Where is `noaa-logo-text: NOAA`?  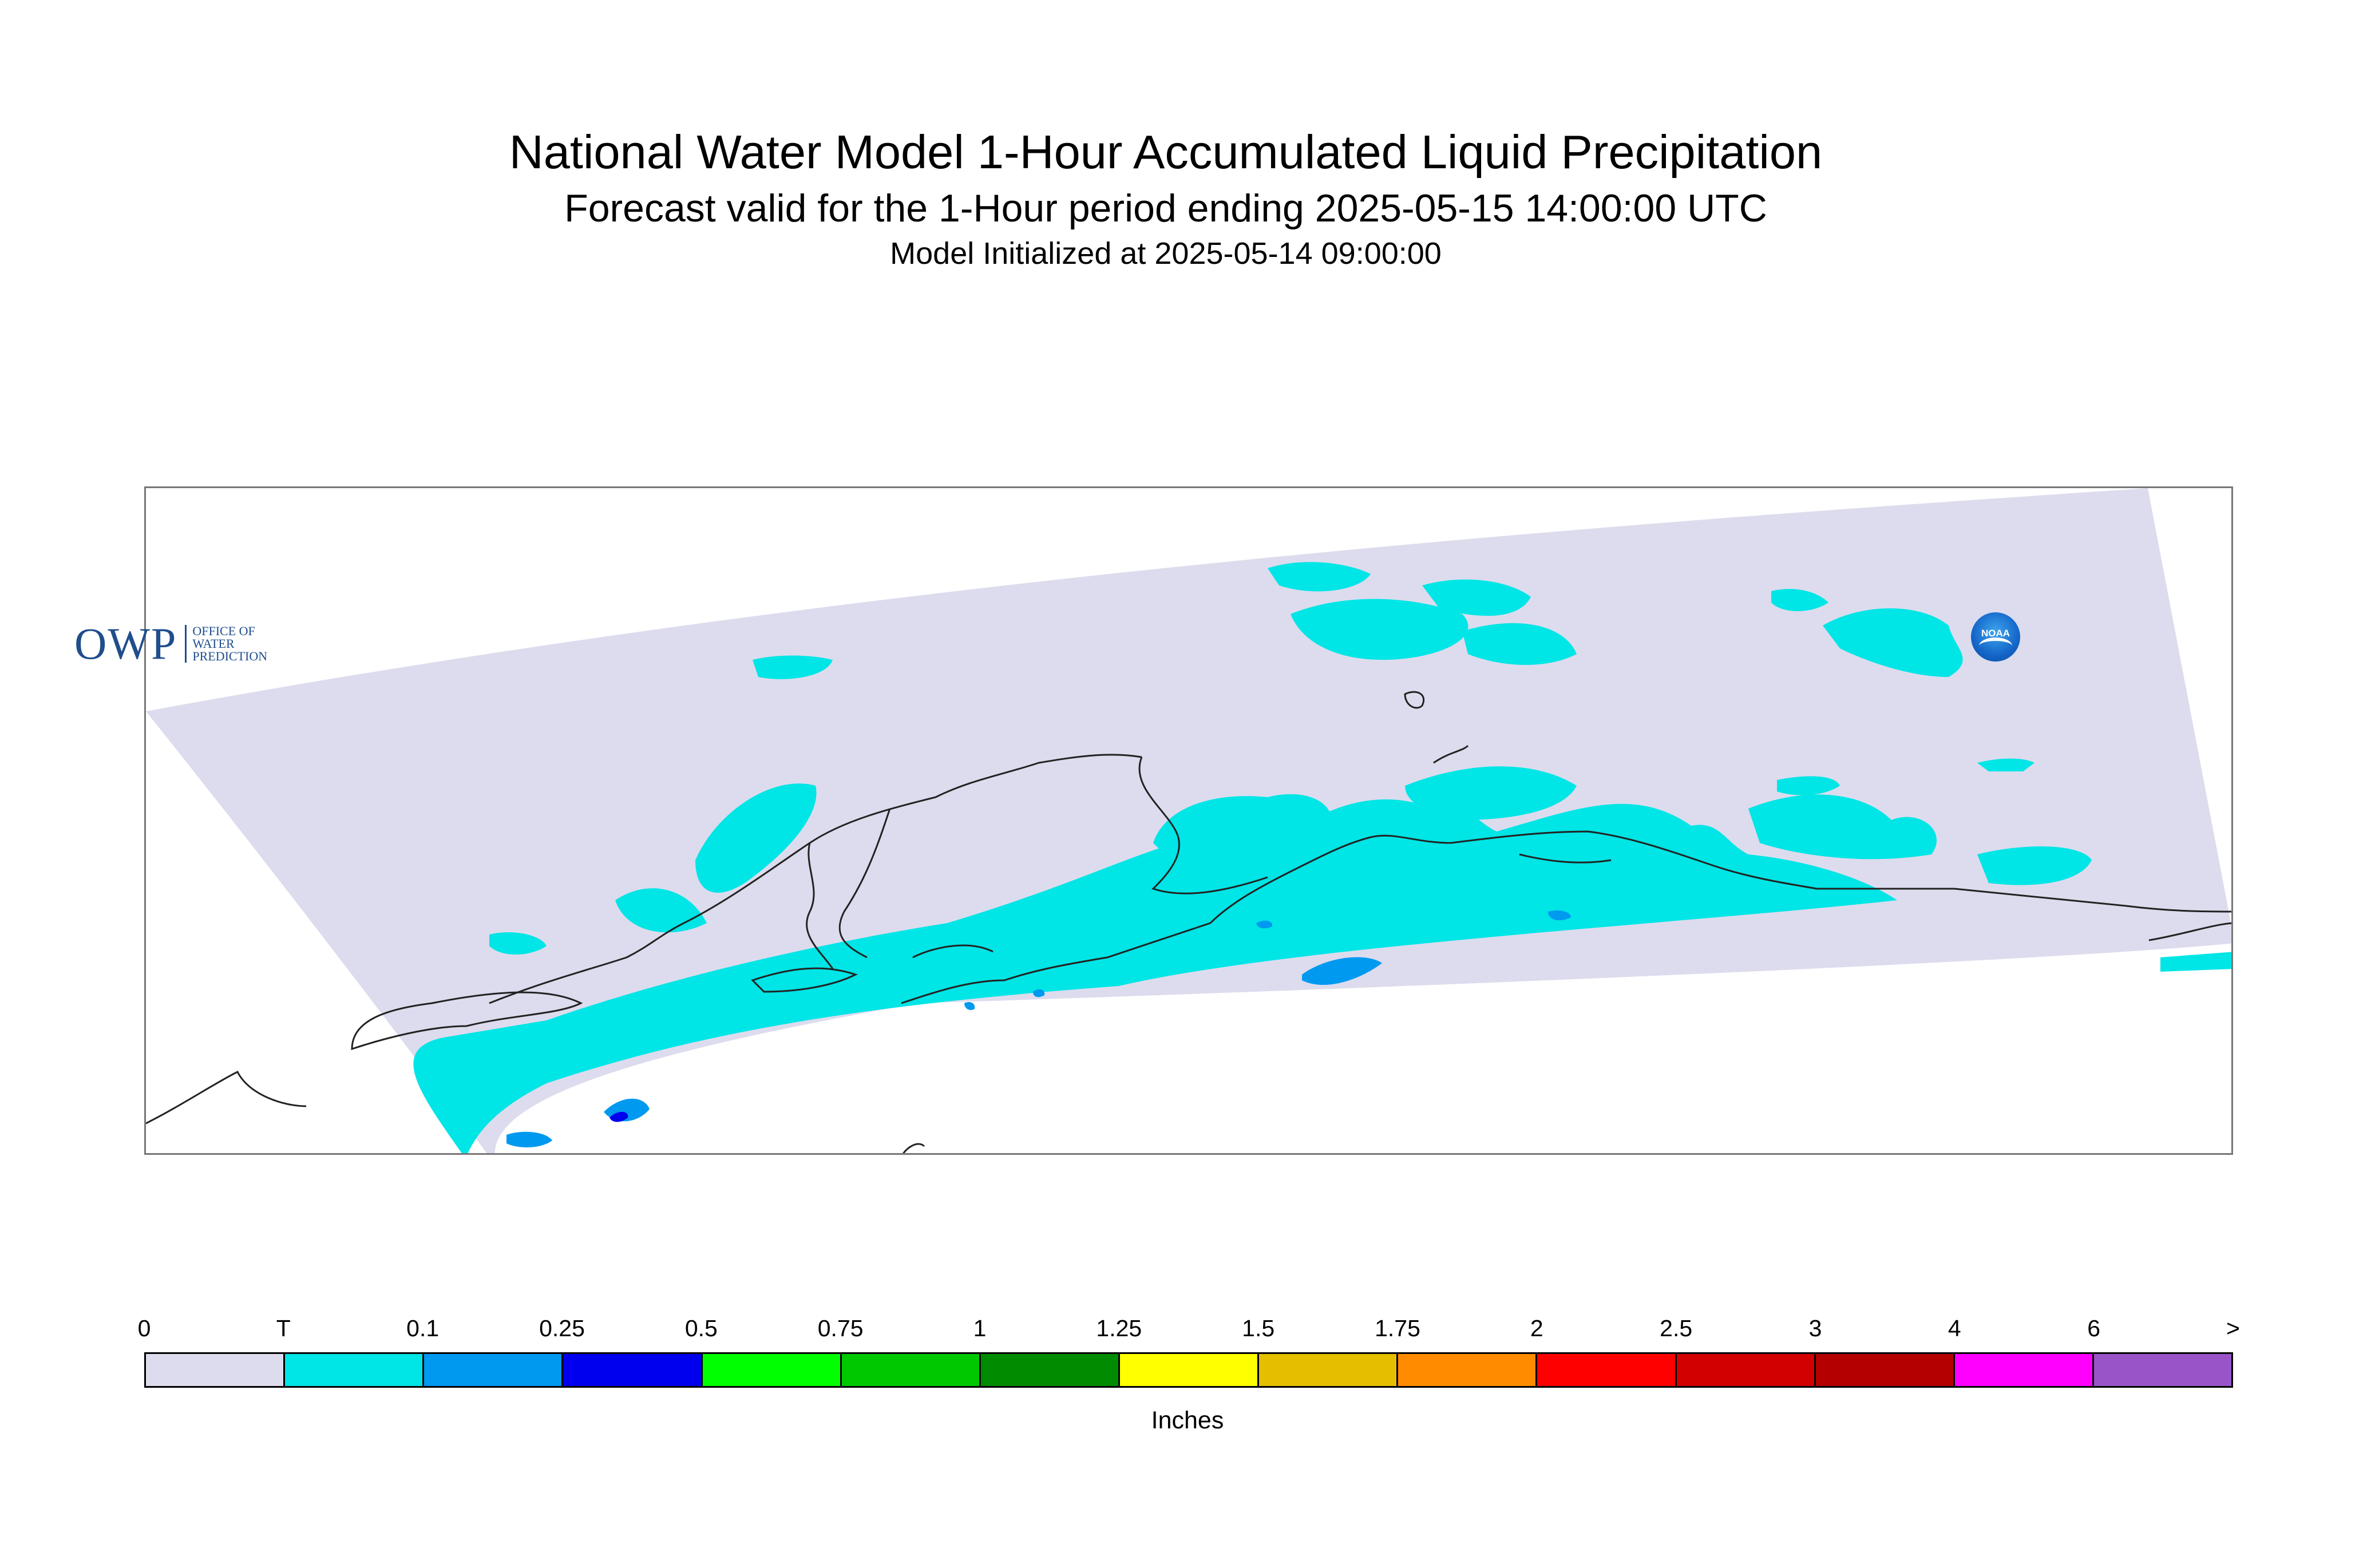
noaa-logo-text: NOAA is located at coordinates (1995, 633).